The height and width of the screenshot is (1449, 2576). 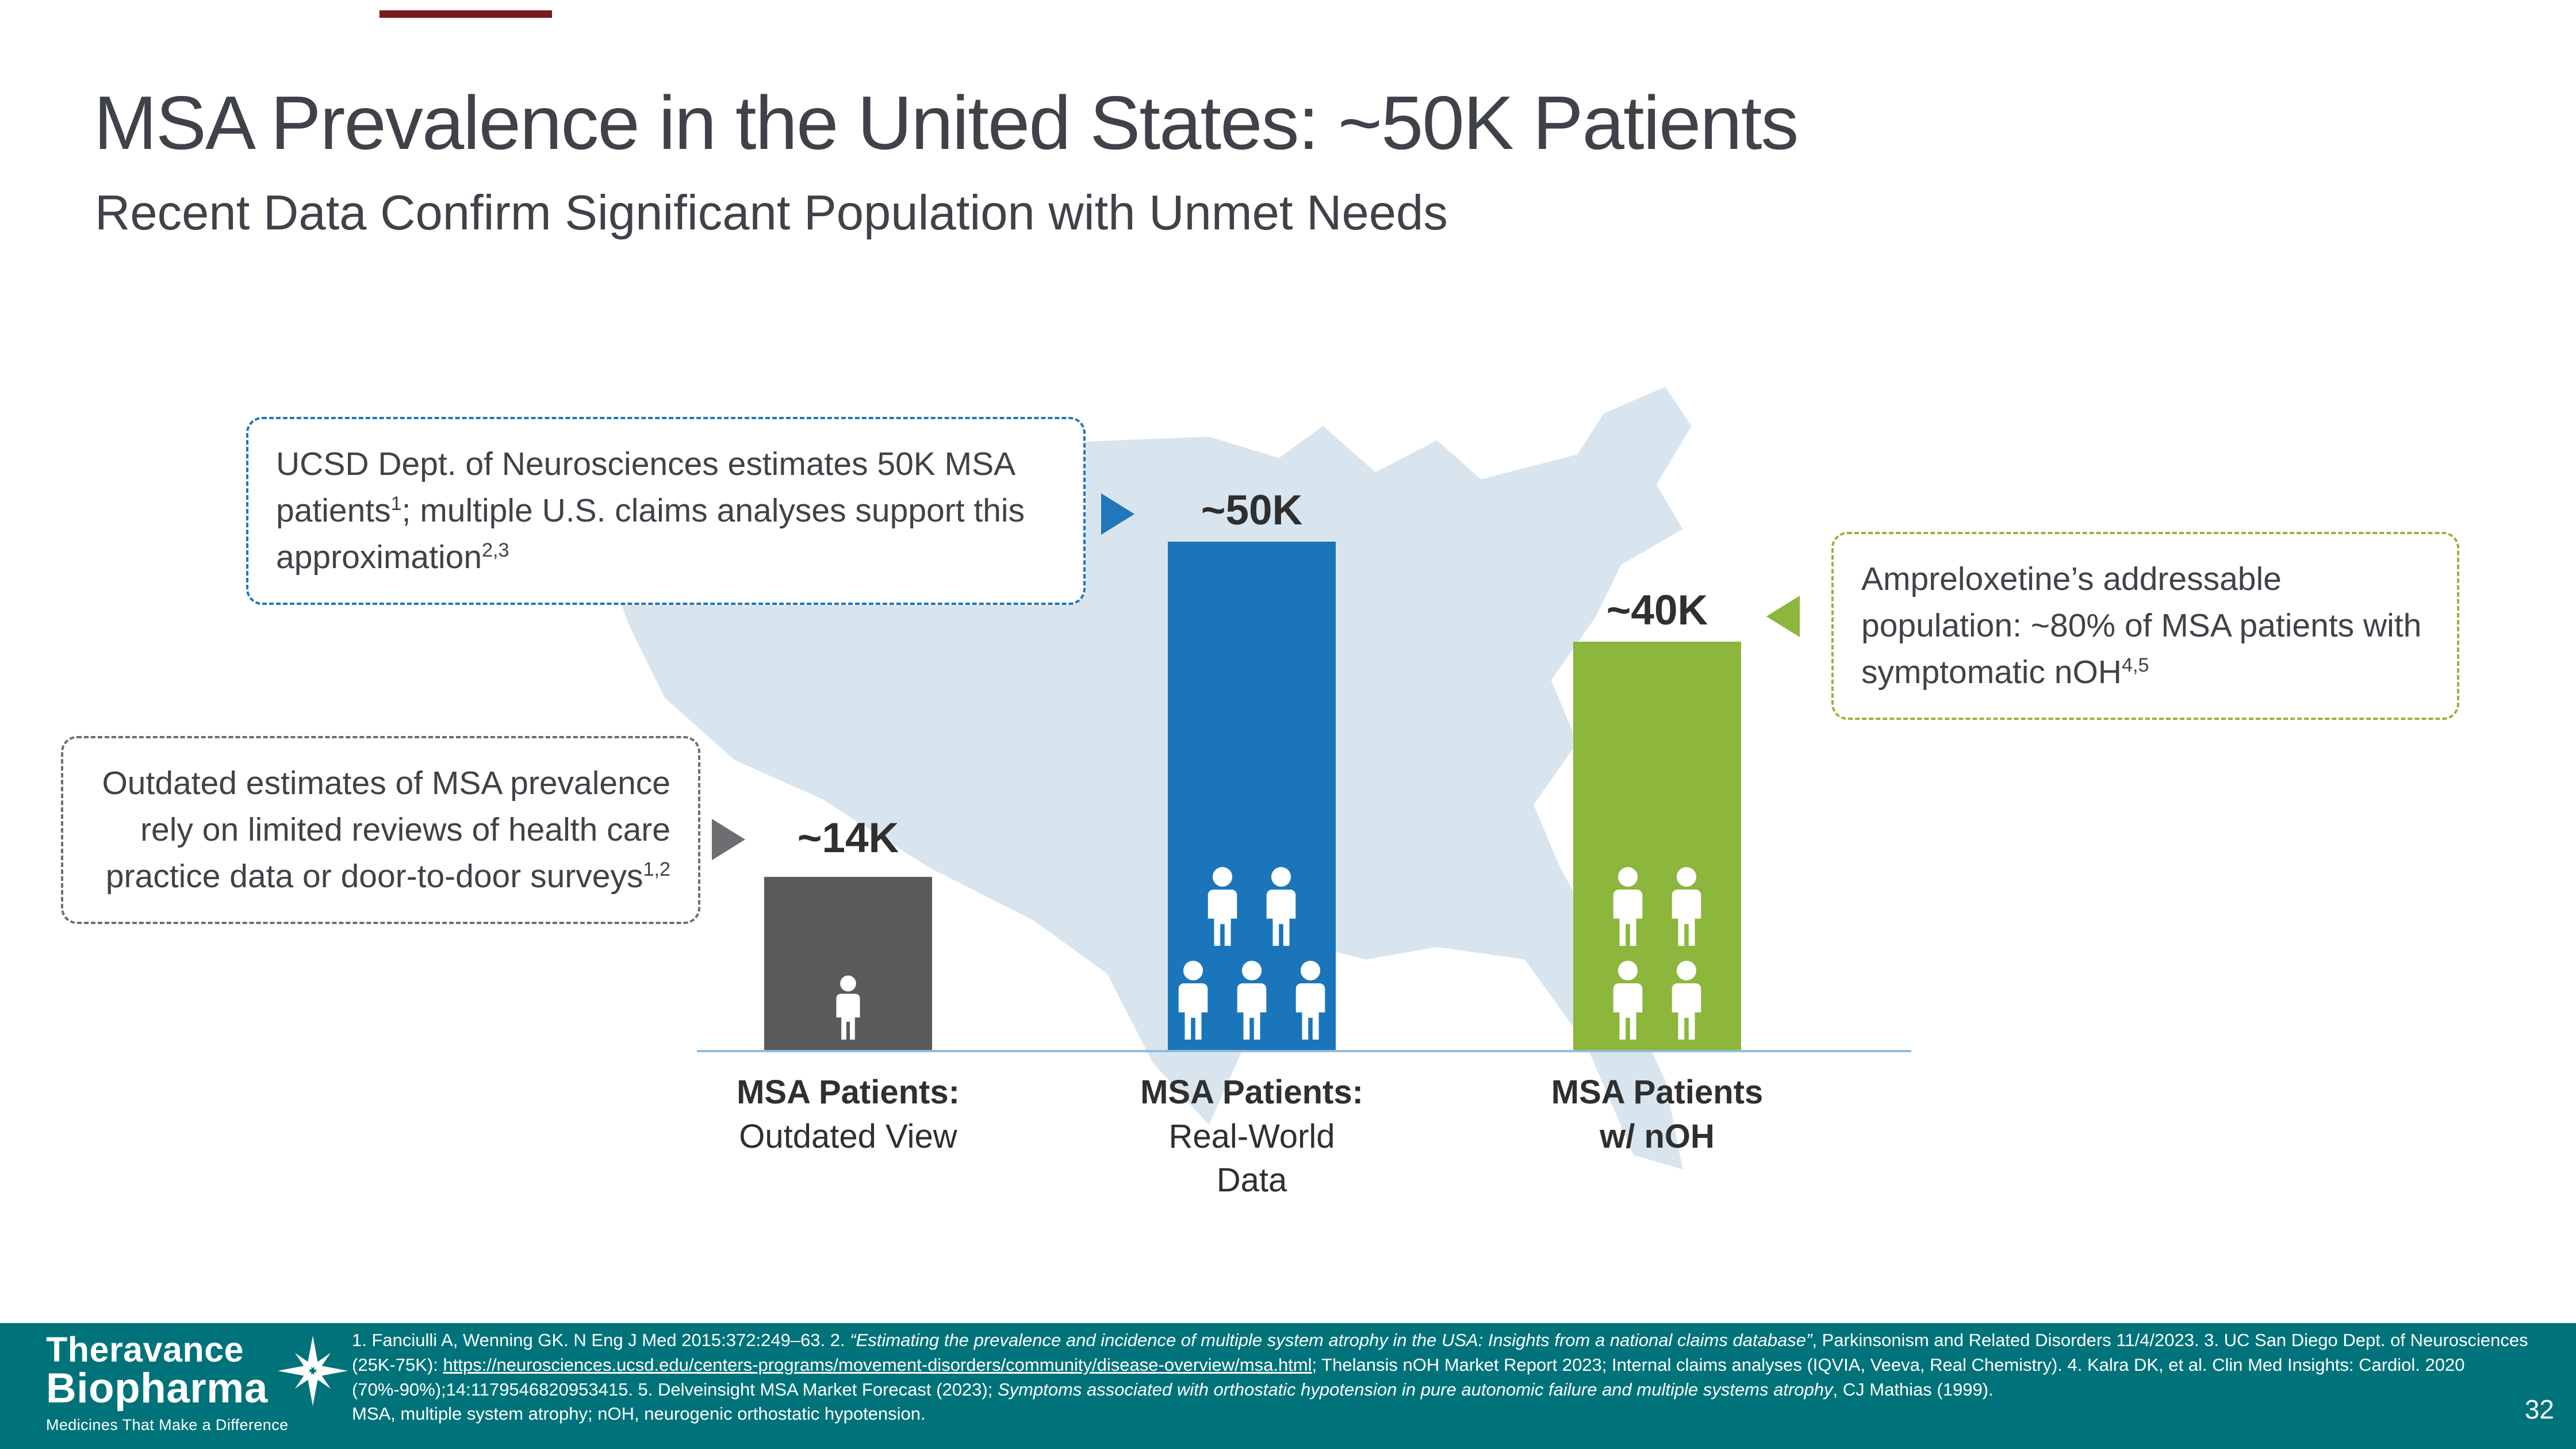 What do you see at coordinates (1783, 616) in the screenshot?
I see `arrow-left-icon` at bounding box center [1783, 616].